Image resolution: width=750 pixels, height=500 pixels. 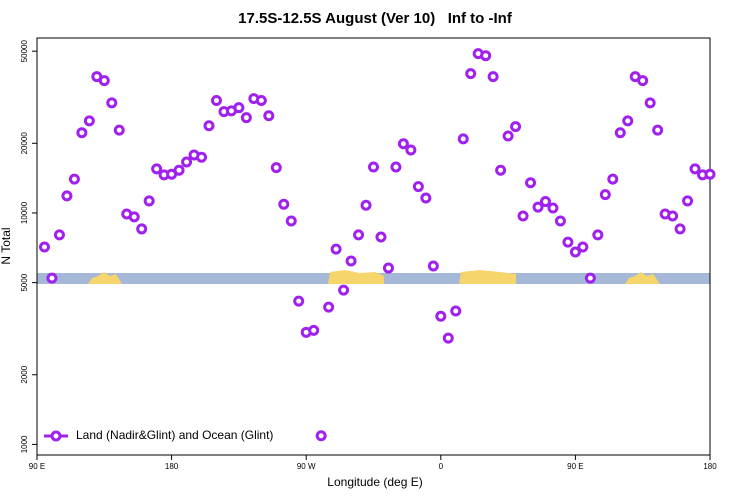 What do you see at coordinates (24, 374) in the screenshot?
I see `y-tick-label: 2000` at bounding box center [24, 374].